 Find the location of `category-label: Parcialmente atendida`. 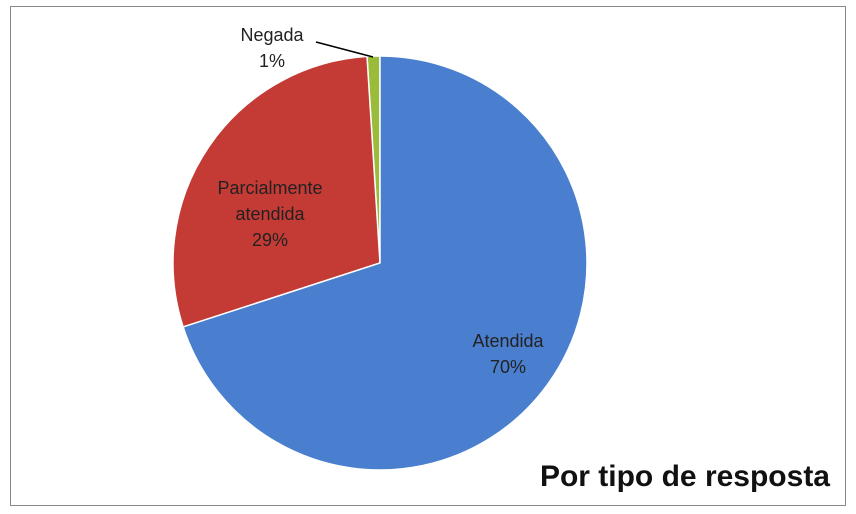

category-label: Parcialmente atendida is located at coordinates (270, 201).